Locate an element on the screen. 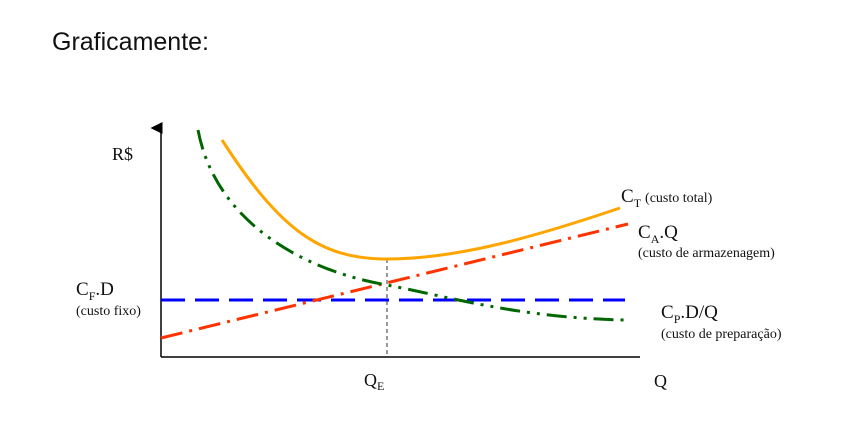  optimum-label: QE is located at coordinates (374, 381).